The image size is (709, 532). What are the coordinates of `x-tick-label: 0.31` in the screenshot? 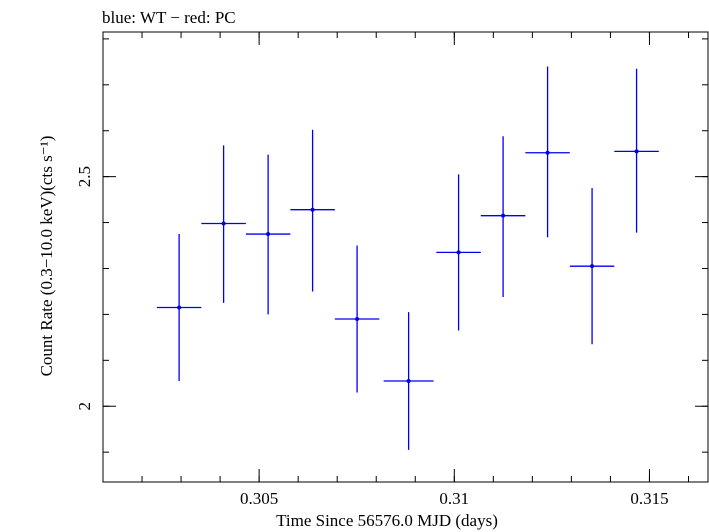 It's located at (454, 498).